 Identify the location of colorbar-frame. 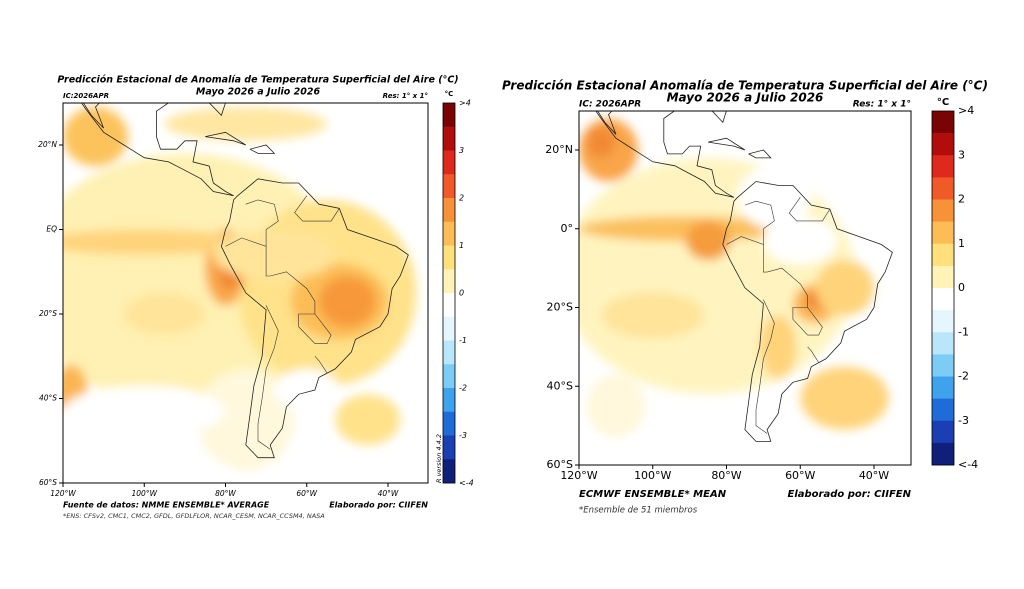
(943, 288).